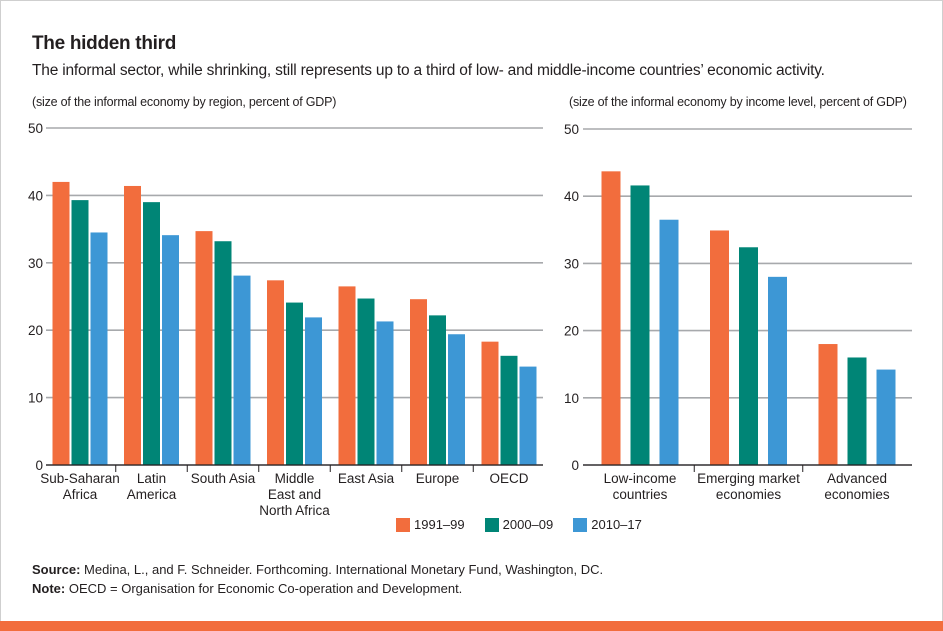 The height and width of the screenshot is (631, 943). I want to click on x-tick-label-east-asia: East Asia, so click(366, 478).